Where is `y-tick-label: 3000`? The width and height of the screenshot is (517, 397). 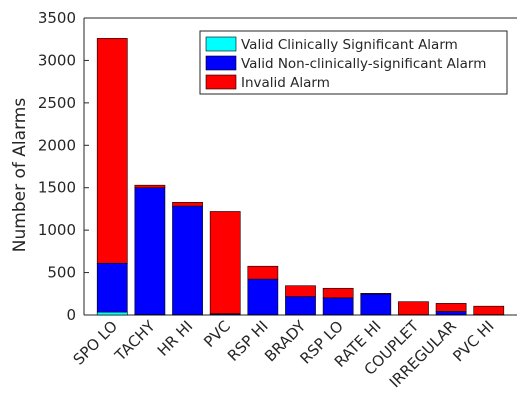
y-tick-label: 3000 is located at coordinates (57, 60).